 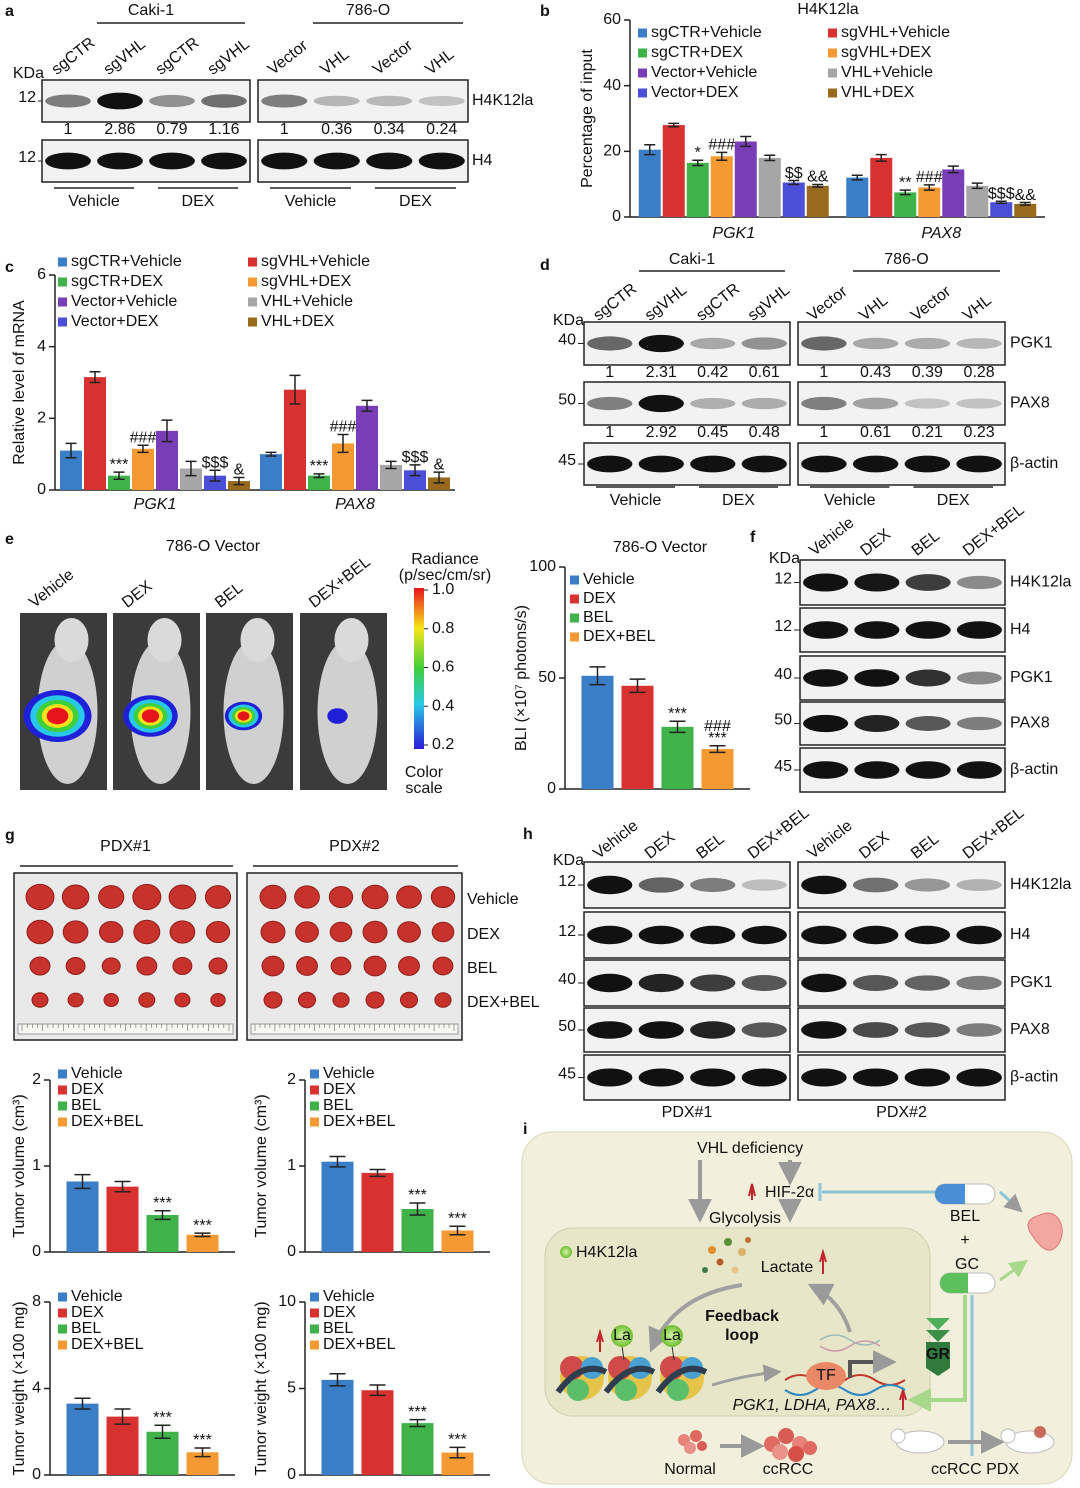 What do you see at coordinates (606, 1252) in the screenshot?
I see `diagram-text: H4K12la` at bounding box center [606, 1252].